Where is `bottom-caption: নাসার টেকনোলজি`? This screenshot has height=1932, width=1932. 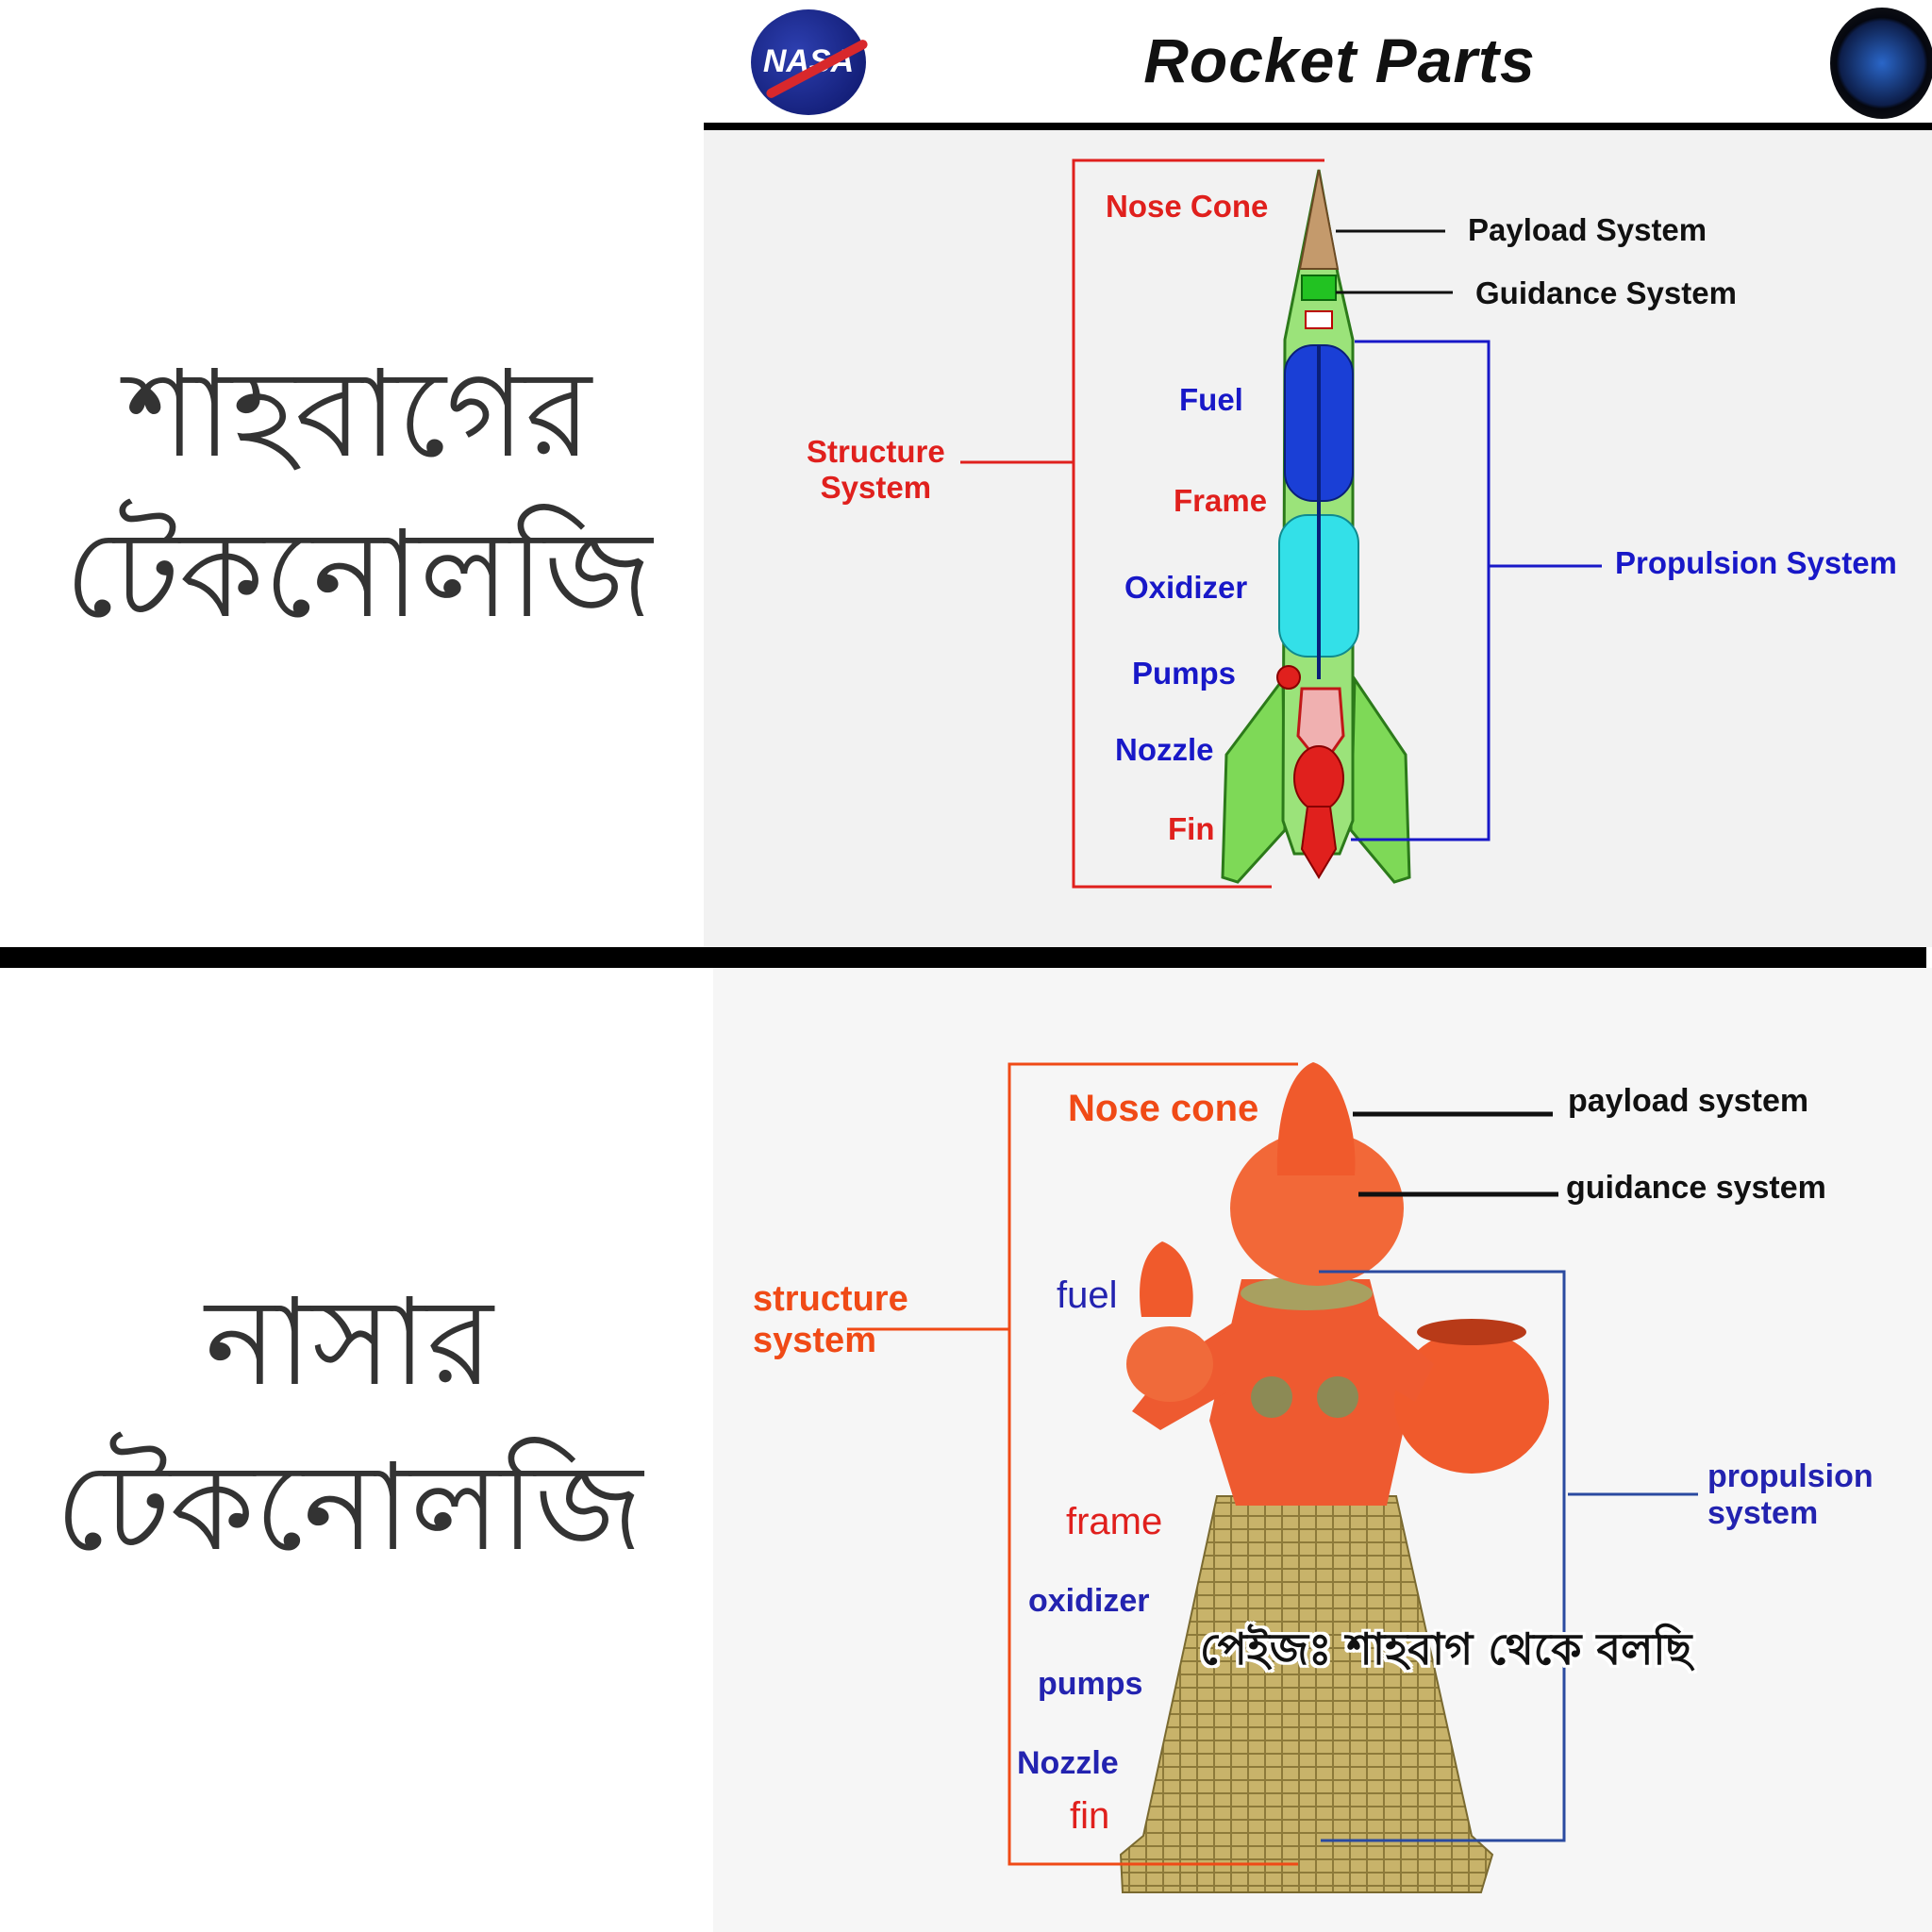
bottom-caption: নাসার টেকনোলজি is located at coordinates (349, 1425).